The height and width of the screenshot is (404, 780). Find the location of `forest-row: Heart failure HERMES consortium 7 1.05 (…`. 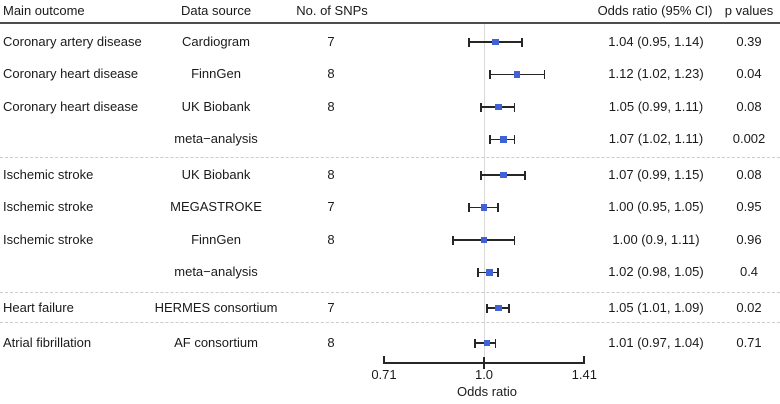

forest-row: Heart failure HERMES consortium 7 1.05 (… is located at coordinates (390, 308).